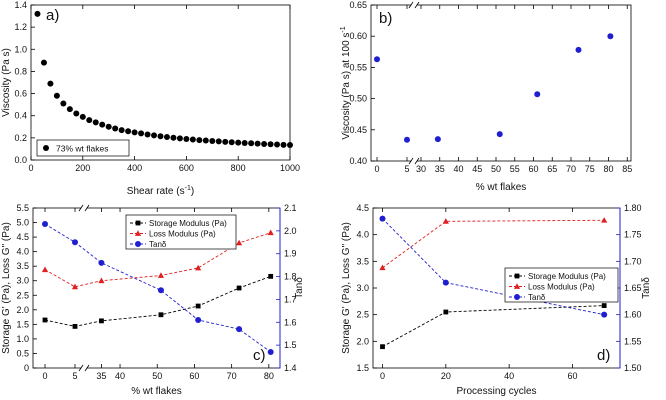  I want to click on panel-c-ytick-label: 3.5, so click(22, 266).